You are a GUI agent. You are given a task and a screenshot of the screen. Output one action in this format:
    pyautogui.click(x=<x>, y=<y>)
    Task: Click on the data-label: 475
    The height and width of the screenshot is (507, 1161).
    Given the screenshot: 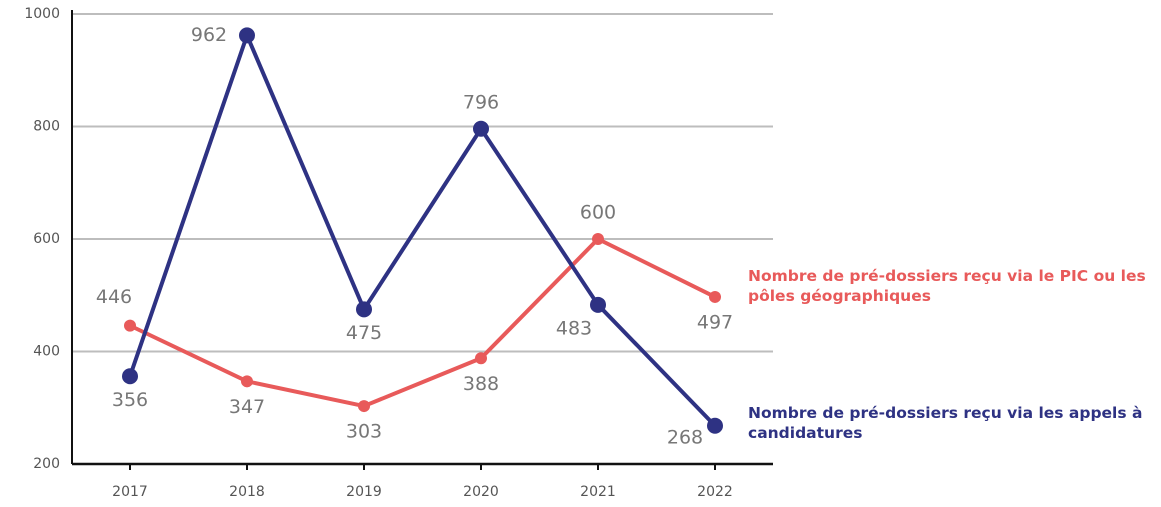 What is the action you would take?
    pyautogui.click(x=364, y=333)
    